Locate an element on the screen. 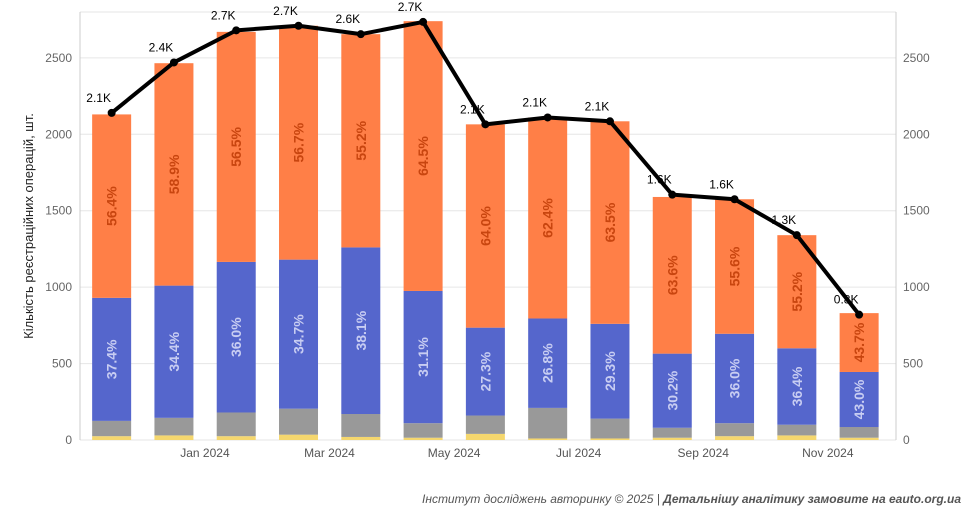 This screenshot has width=975, height=519. blue-segment-label: 37.4% is located at coordinates (112, 359).